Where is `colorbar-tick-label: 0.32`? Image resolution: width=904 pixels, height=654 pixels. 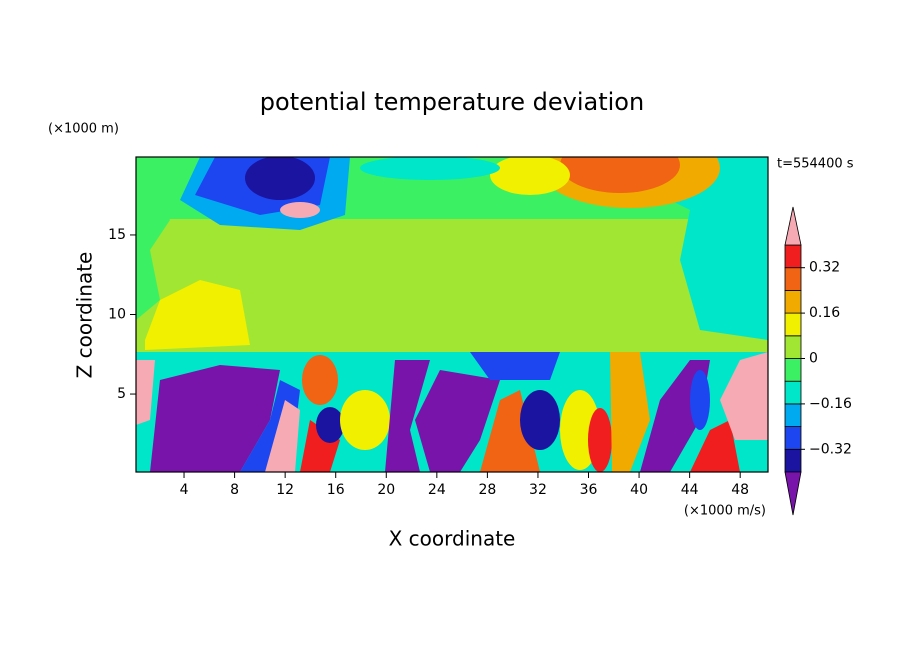 colorbar-tick-label: 0.32 is located at coordinates (824, 268).